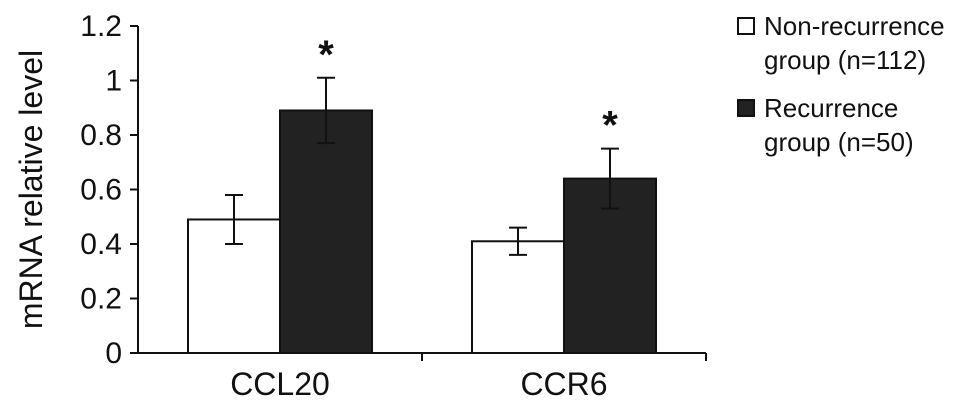  Describe the element at coordinates (31, 189) in the screenshot. I see `y-axis-title: mRNA relative level` at that location.